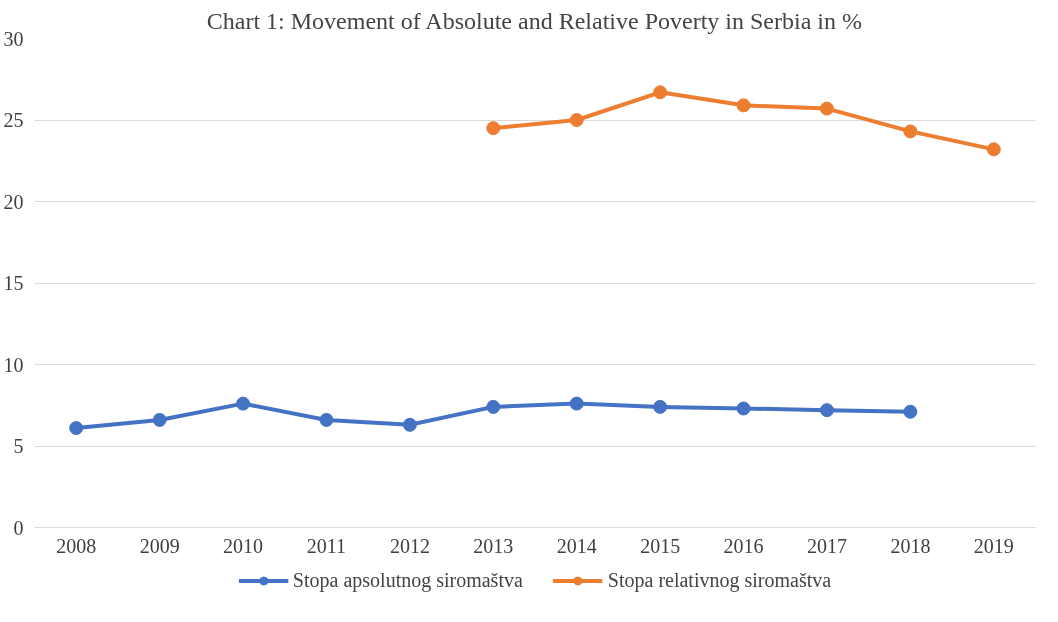 This screenshot has width=1058, height=622. What do you see at coordinates (13, 364) in the screenshot?
I see `y-tick-label: 10` at bounding box center [13, 364].